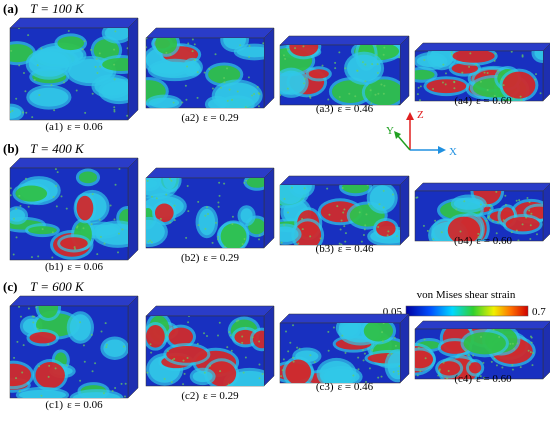  Describe the element at coordinates (10, 8) in the screenshot. I see `row-label: (a)` at that location.